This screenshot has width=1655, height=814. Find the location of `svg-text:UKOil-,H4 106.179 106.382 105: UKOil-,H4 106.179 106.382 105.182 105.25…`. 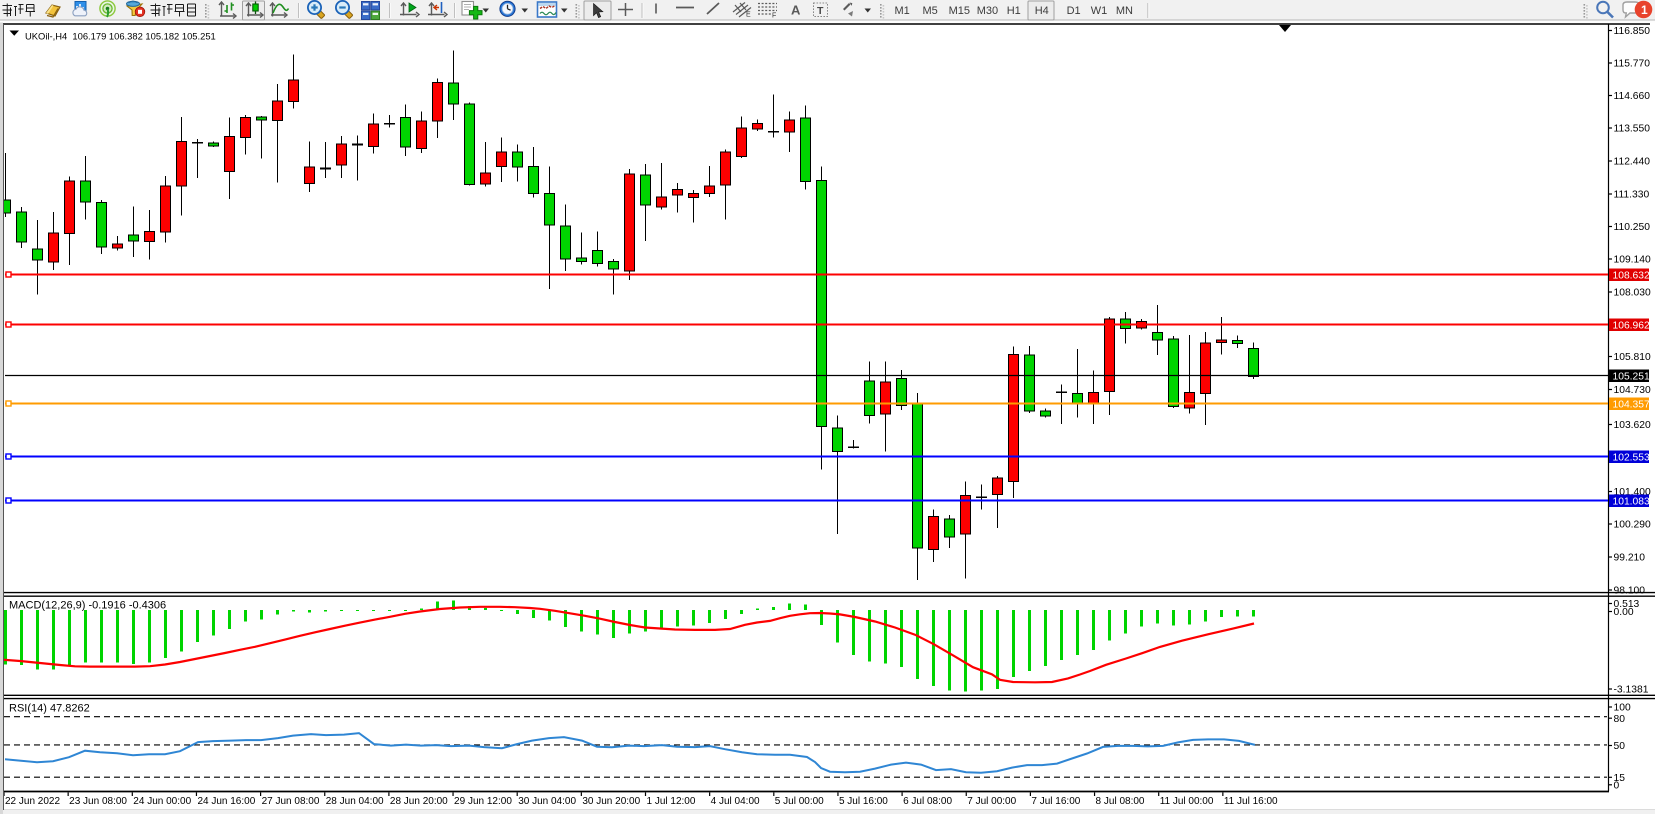

svg-text:UKOil-,H4 106.179 106.382 105: UKOil-,H4 106.179 106.382 105.182 105.25… is located at coordinates (120, 36).